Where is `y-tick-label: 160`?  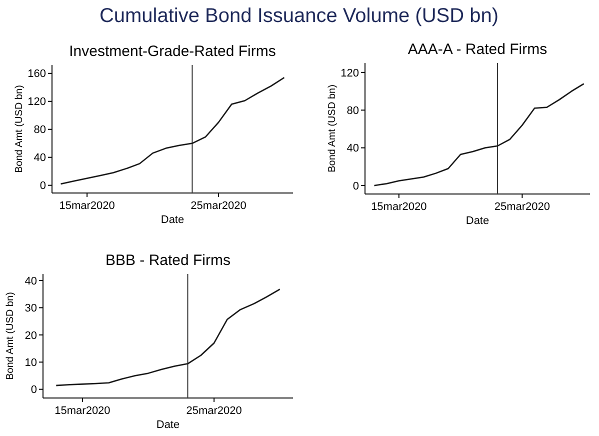
y-tick-label: 160 is located at coordinates (37, 74).